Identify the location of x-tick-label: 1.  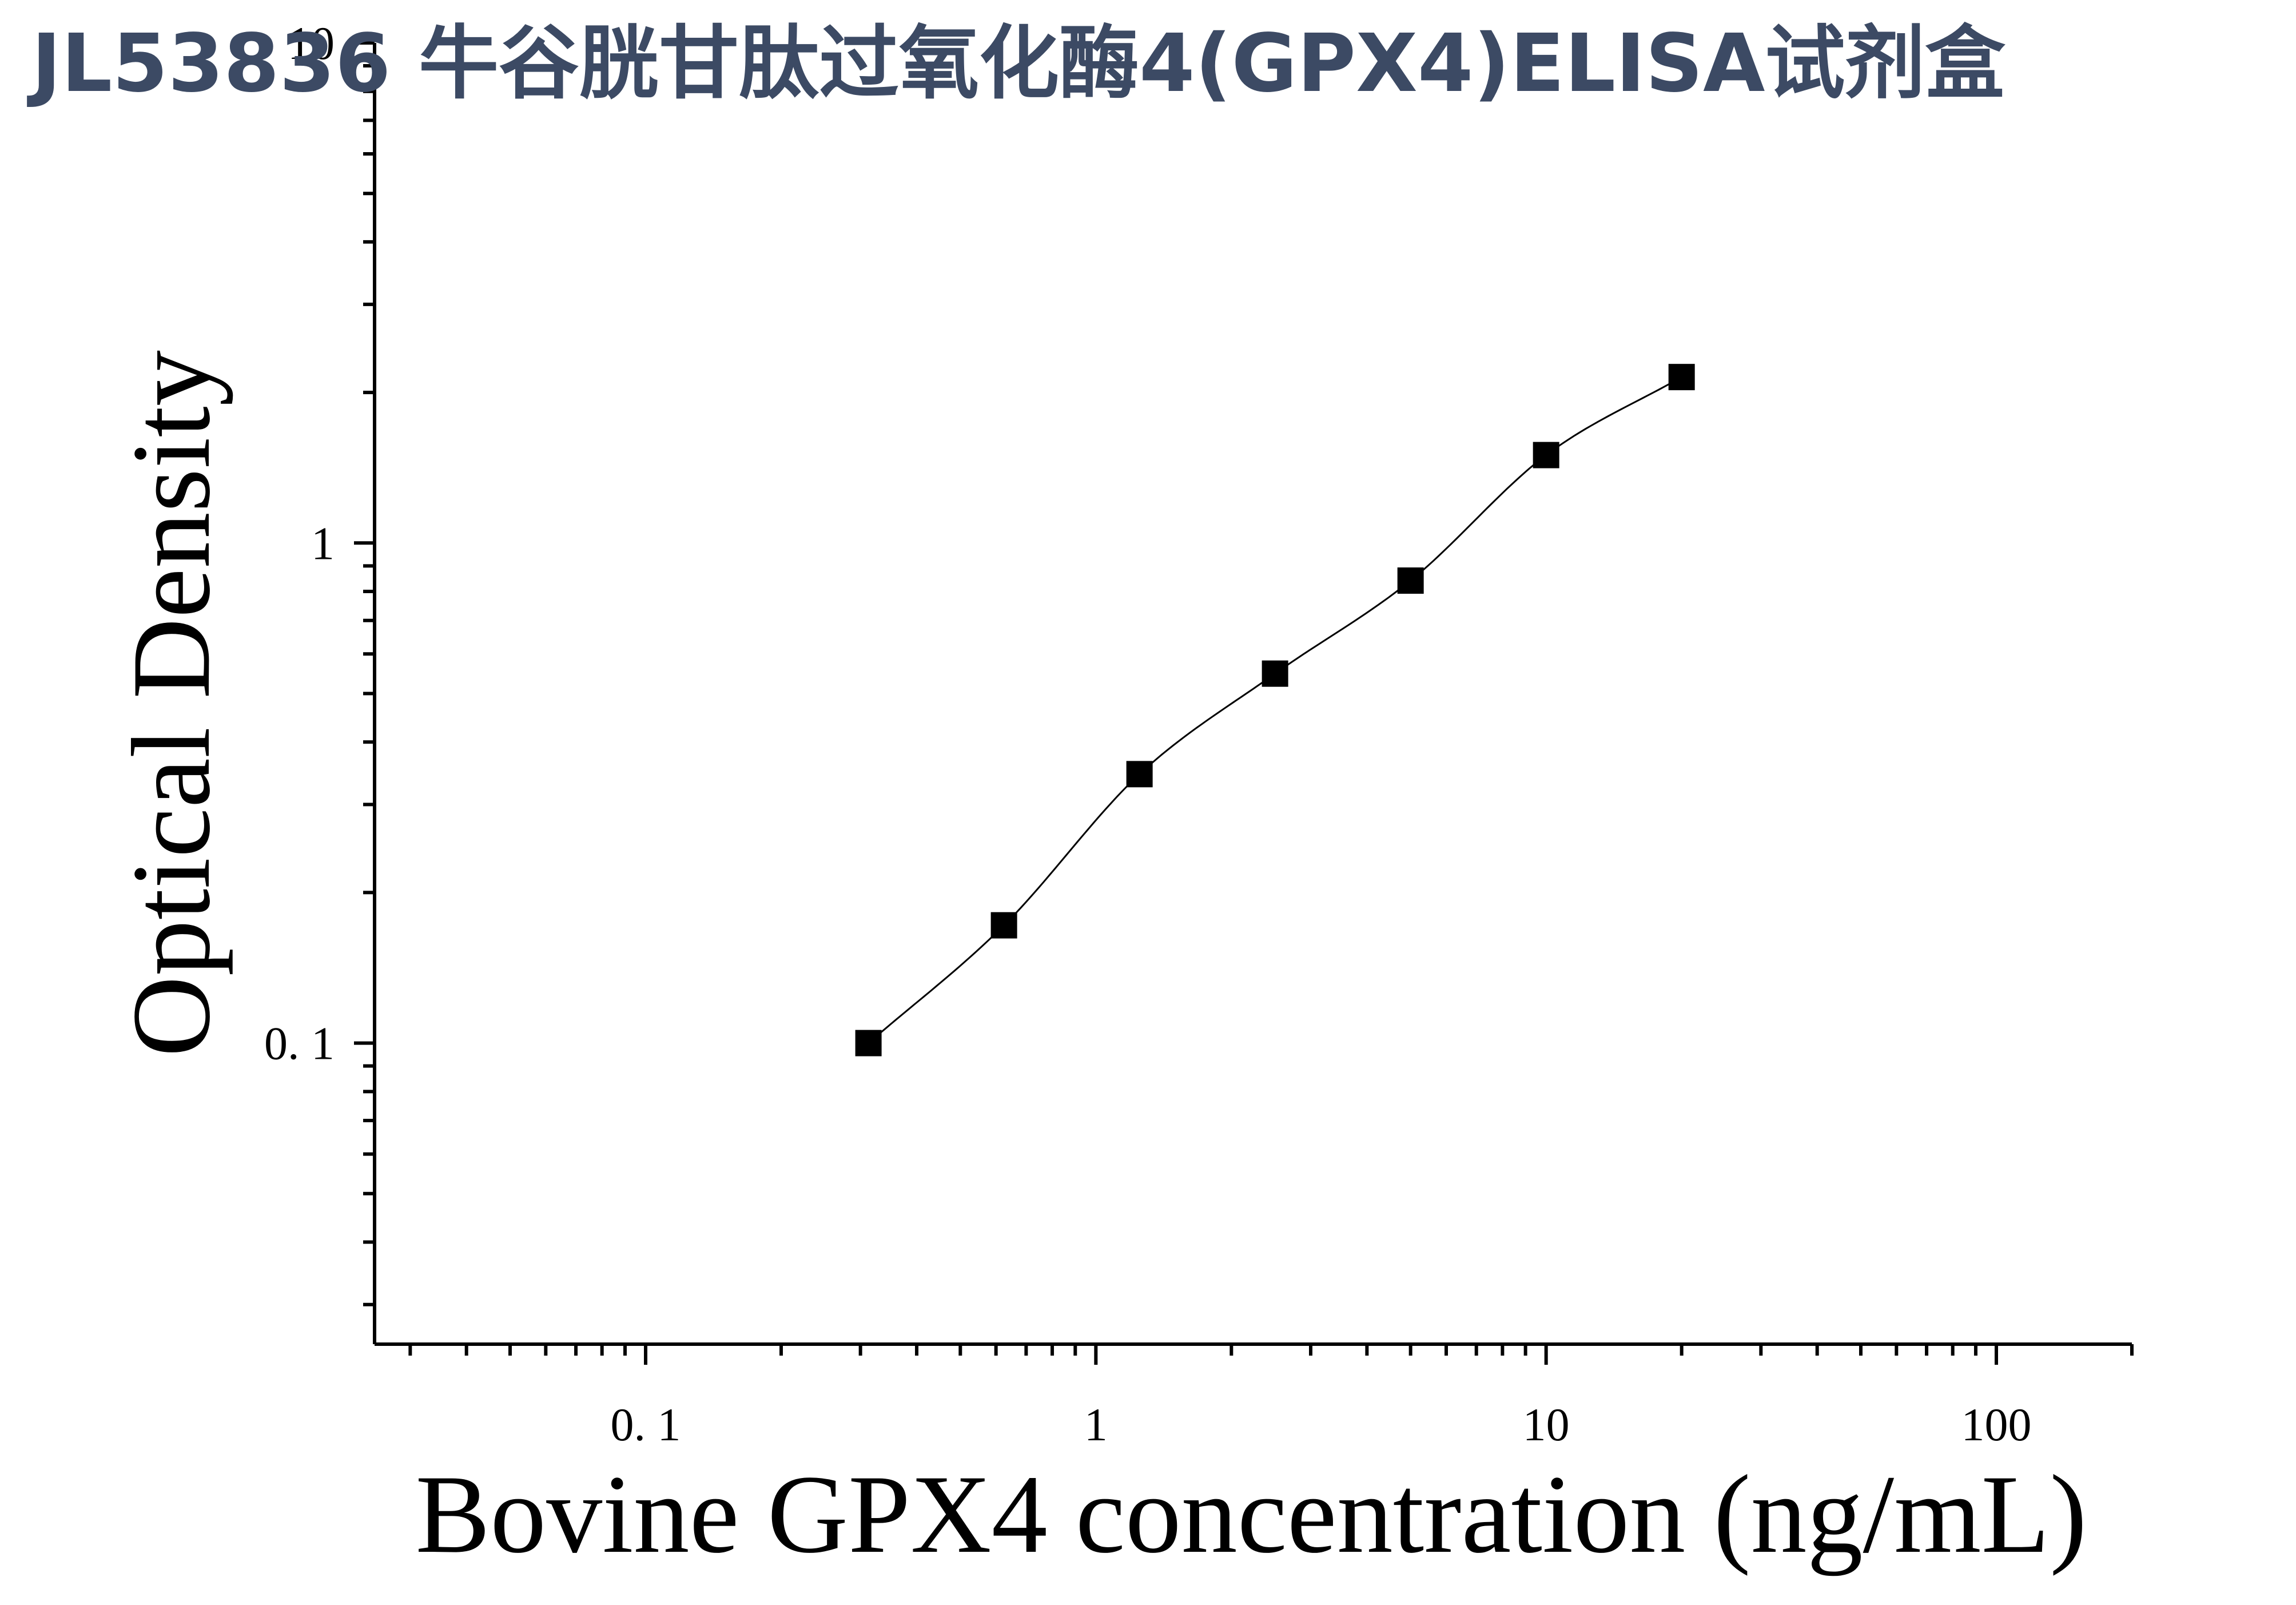
(1096, 1425).